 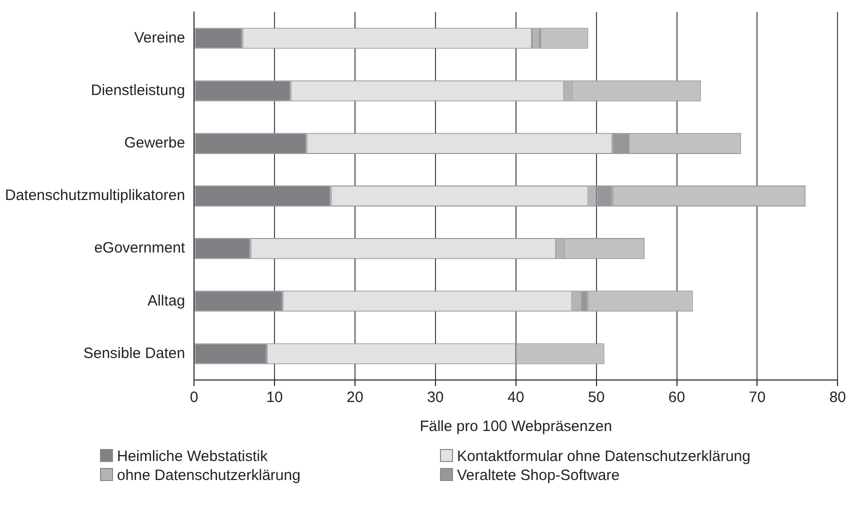 What do you see at coordinates (604, 456) in the screenshot?
I see `legend-label: Kontaktformular ohne Datenschutzerklärung` at bounding box center [604, 456].